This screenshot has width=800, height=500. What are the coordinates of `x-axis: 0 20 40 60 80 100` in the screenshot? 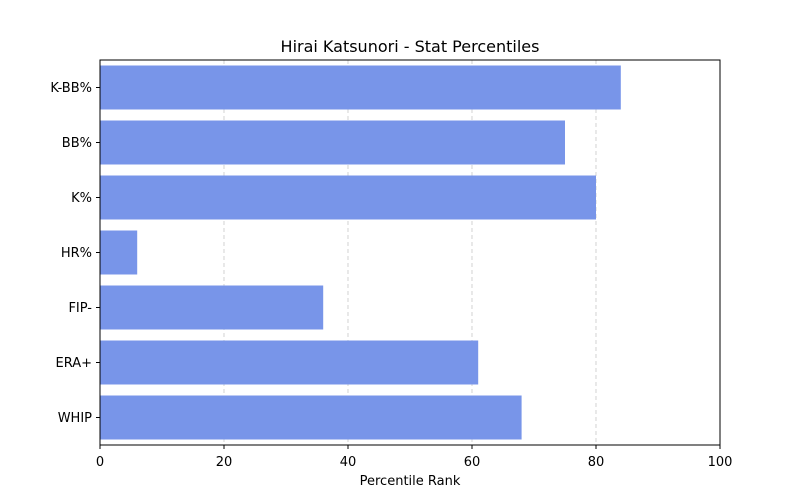 It's located at (414, 457).